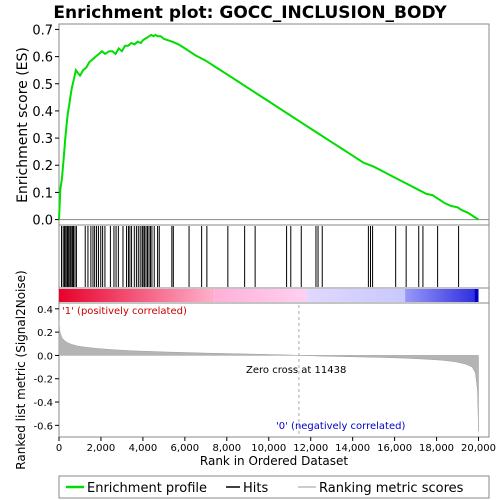  Describe the element at coordinates (42, 58) in the screenshot. I see `es-tick-label: 0.6` at that location.